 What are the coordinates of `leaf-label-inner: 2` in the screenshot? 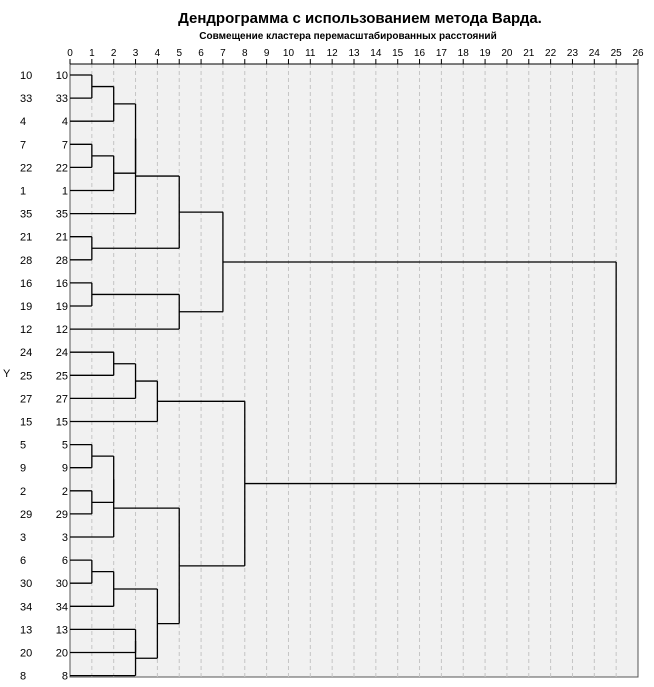 It's located at (65, 492).